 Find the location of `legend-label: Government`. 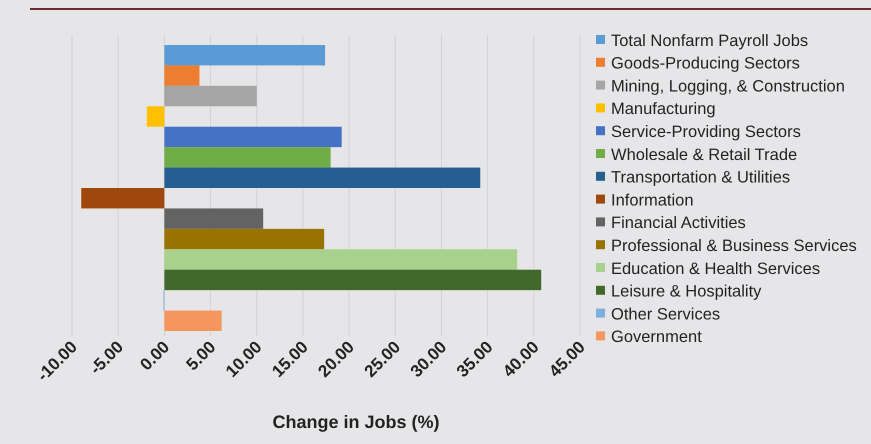

legend-label: Government is located at coordinates (656, 337).